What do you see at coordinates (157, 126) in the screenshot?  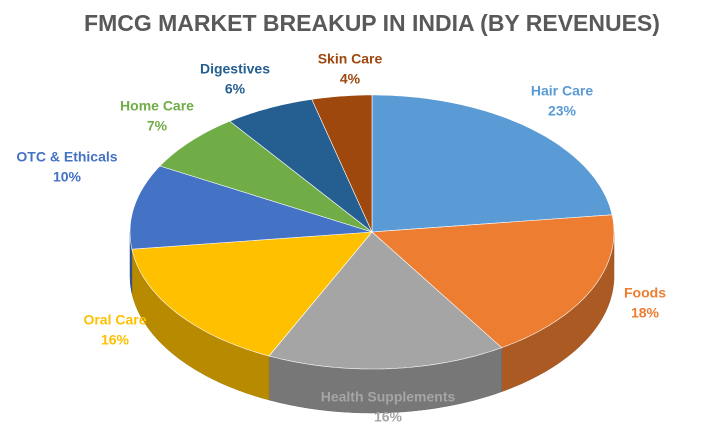 I see `slice-value-label: 7%` at bounding box center [157, 126].